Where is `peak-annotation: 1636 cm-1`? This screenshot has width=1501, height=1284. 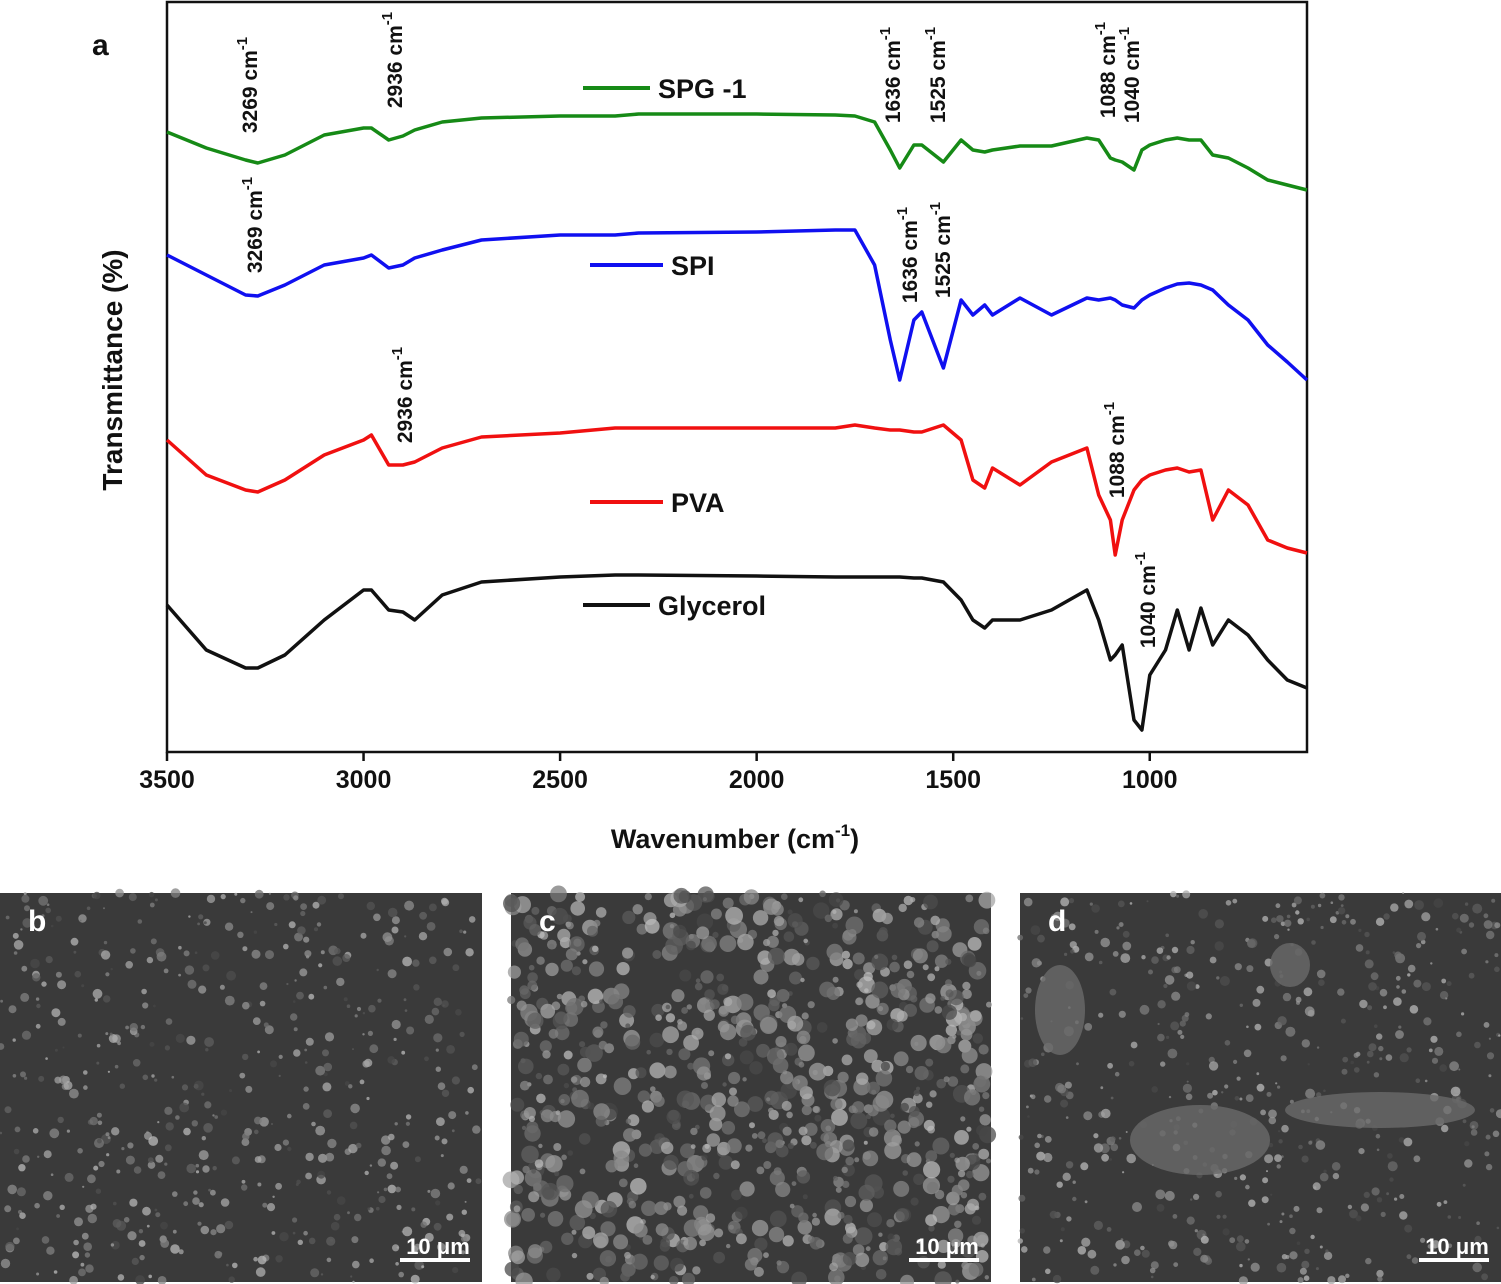
peak-annotation: 1636 cm-1 is located at coordinates (908, 255).